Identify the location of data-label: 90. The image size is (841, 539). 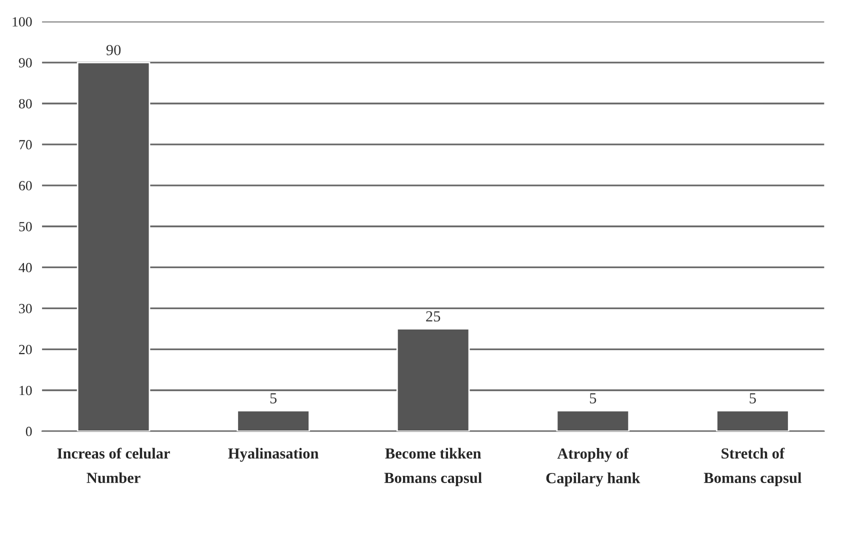
(113, 50).